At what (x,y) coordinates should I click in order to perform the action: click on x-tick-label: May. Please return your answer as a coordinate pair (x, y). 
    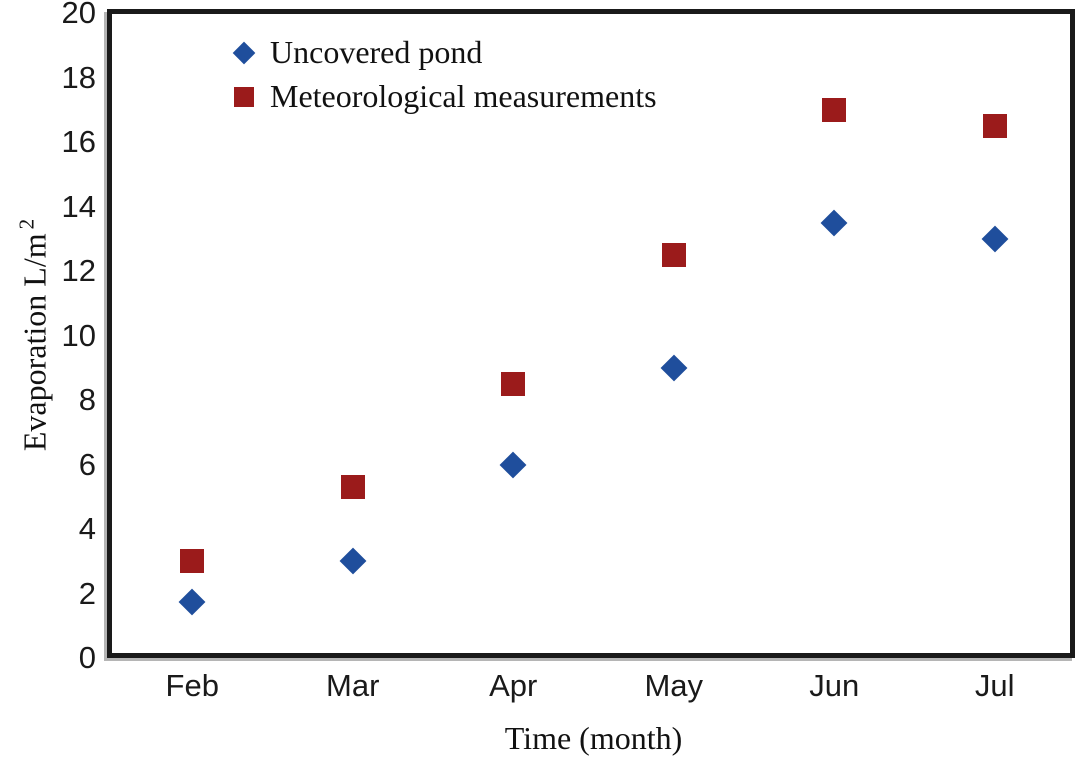
    Looking at the image, I should click on (674, 685).